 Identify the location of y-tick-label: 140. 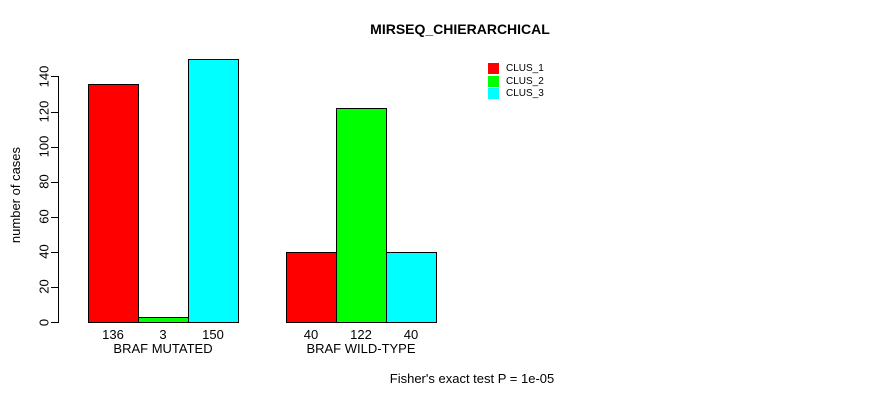
(44, 76).